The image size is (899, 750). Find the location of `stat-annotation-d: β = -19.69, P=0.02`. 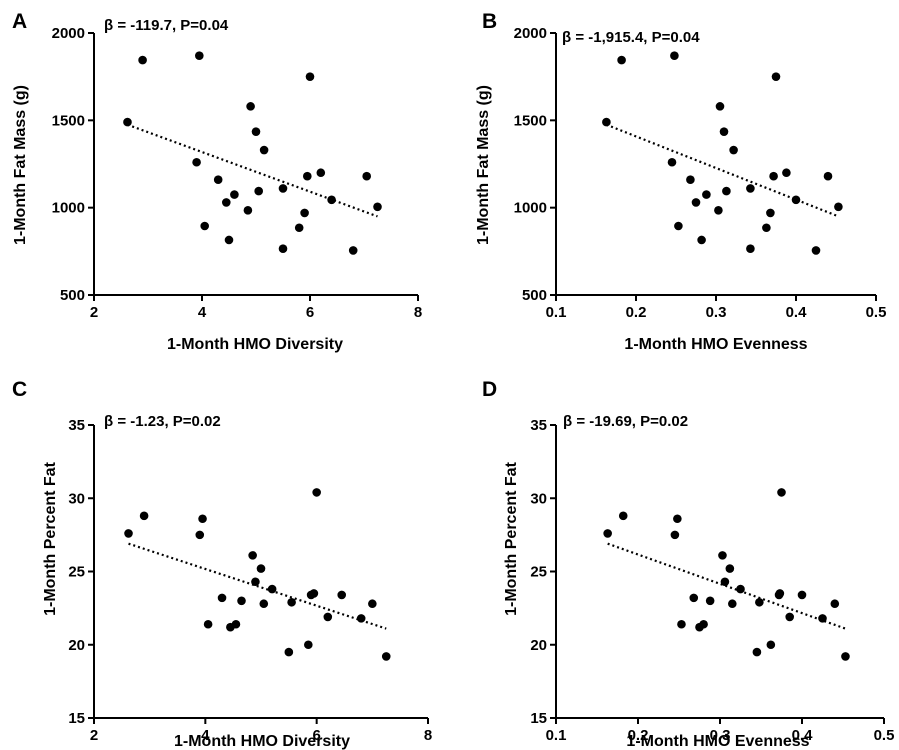

stat-annotation-d: β = -19.69, P=0.02 is located at coordinates (625, 421).